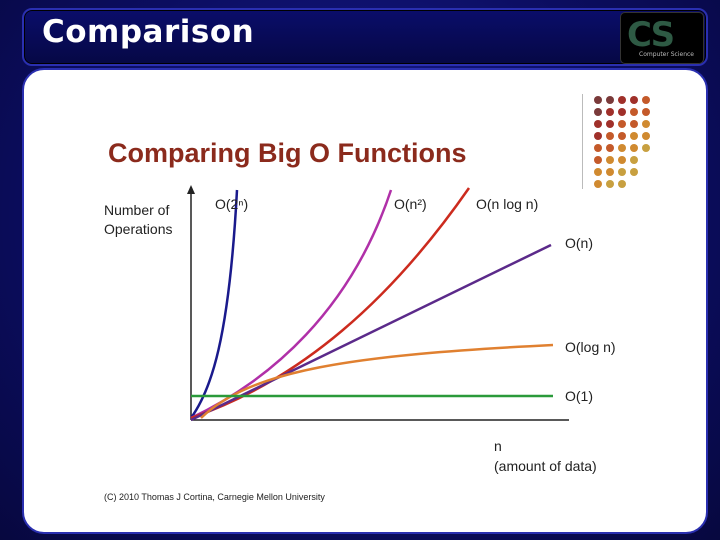  I want to click on y-axis-arrow, so click(191, 189).